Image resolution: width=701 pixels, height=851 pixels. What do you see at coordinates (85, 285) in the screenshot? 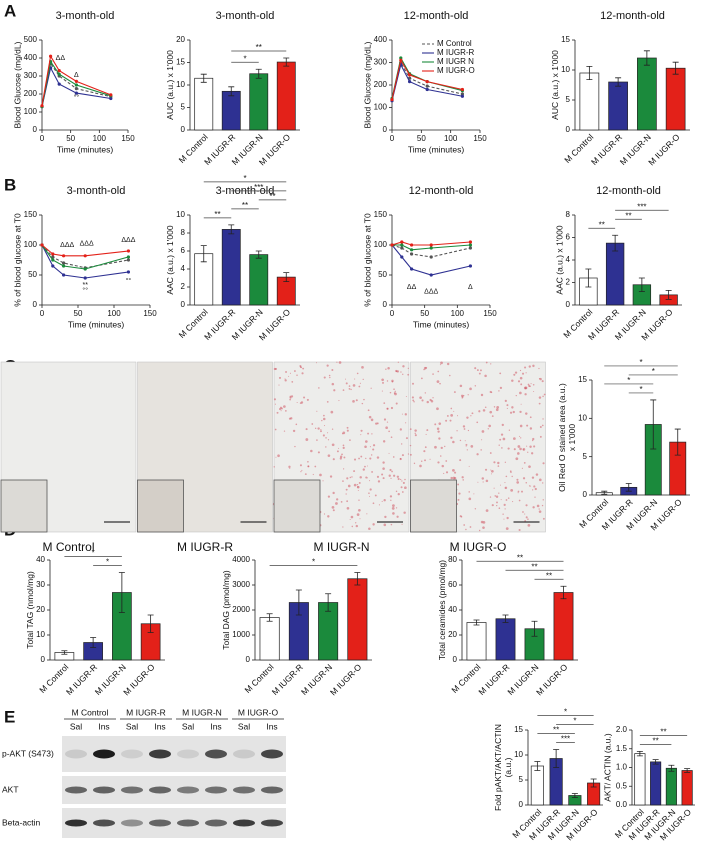
I see `annotation: **` at bounding box center [85, 285].